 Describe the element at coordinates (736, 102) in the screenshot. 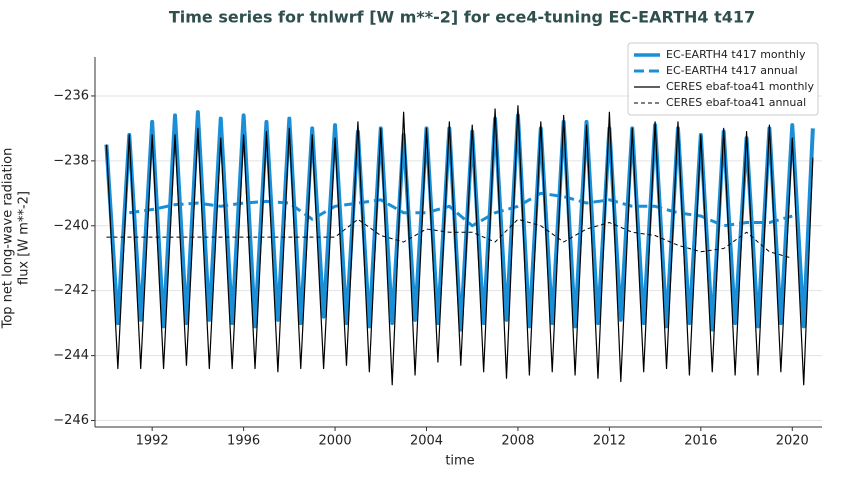

I see `legend-label: CERES ebaf-toa41 annual` at that location.